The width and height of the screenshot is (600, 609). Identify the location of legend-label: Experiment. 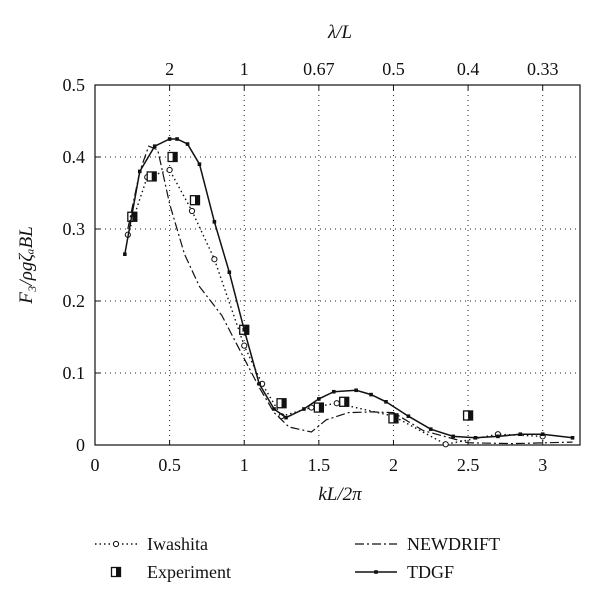
(189, 572).